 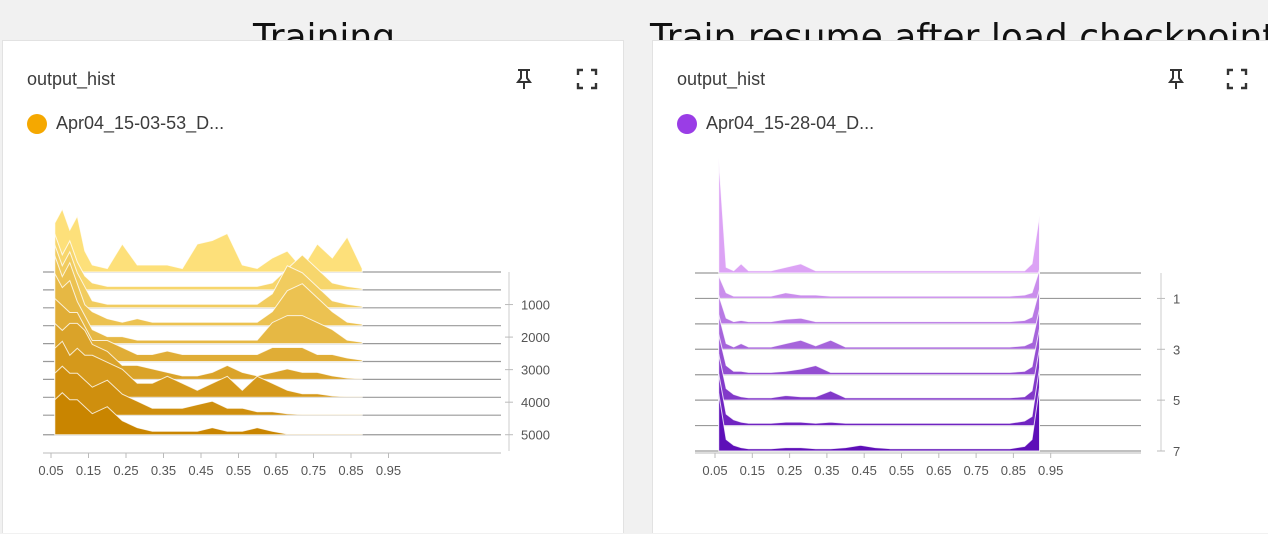 What do you see at coordinates (535, 370) in the screenshot?
I see `y-tick-label: 3000` at bounding box center [535, 370].